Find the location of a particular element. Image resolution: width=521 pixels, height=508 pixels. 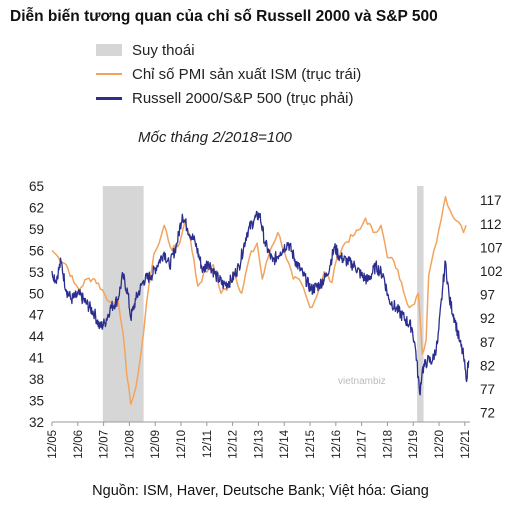

legend-item-pmi: Chỉ số PMI sản xuất ISM (trục trái) is located at coordinates (228, 74).